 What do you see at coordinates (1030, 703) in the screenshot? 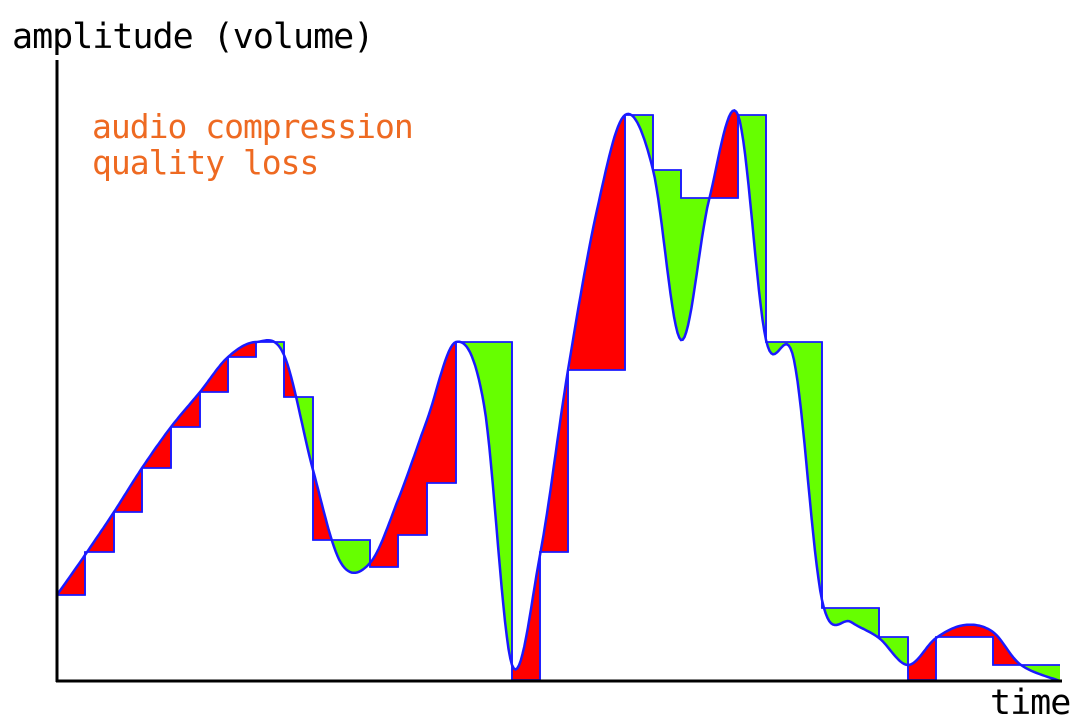
I see `x-axis-label: time` at bounding box center [1030, 703].